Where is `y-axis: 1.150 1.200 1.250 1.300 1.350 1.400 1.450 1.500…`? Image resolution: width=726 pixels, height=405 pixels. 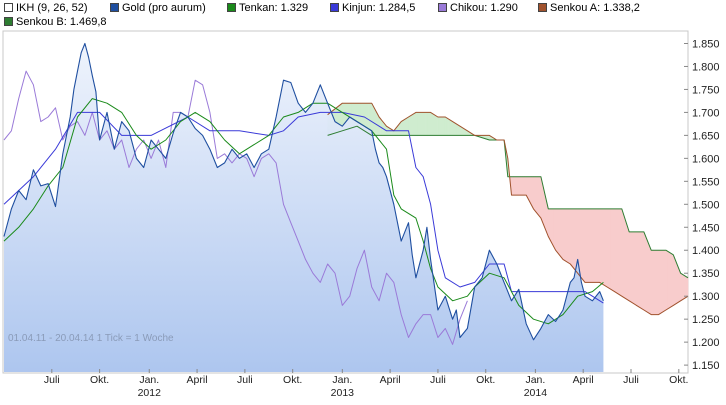
y-axis: 1.150 1.200 1.250 1.300 1.350 1.400 1.450 1.500… is located at coordinates (702, 205).